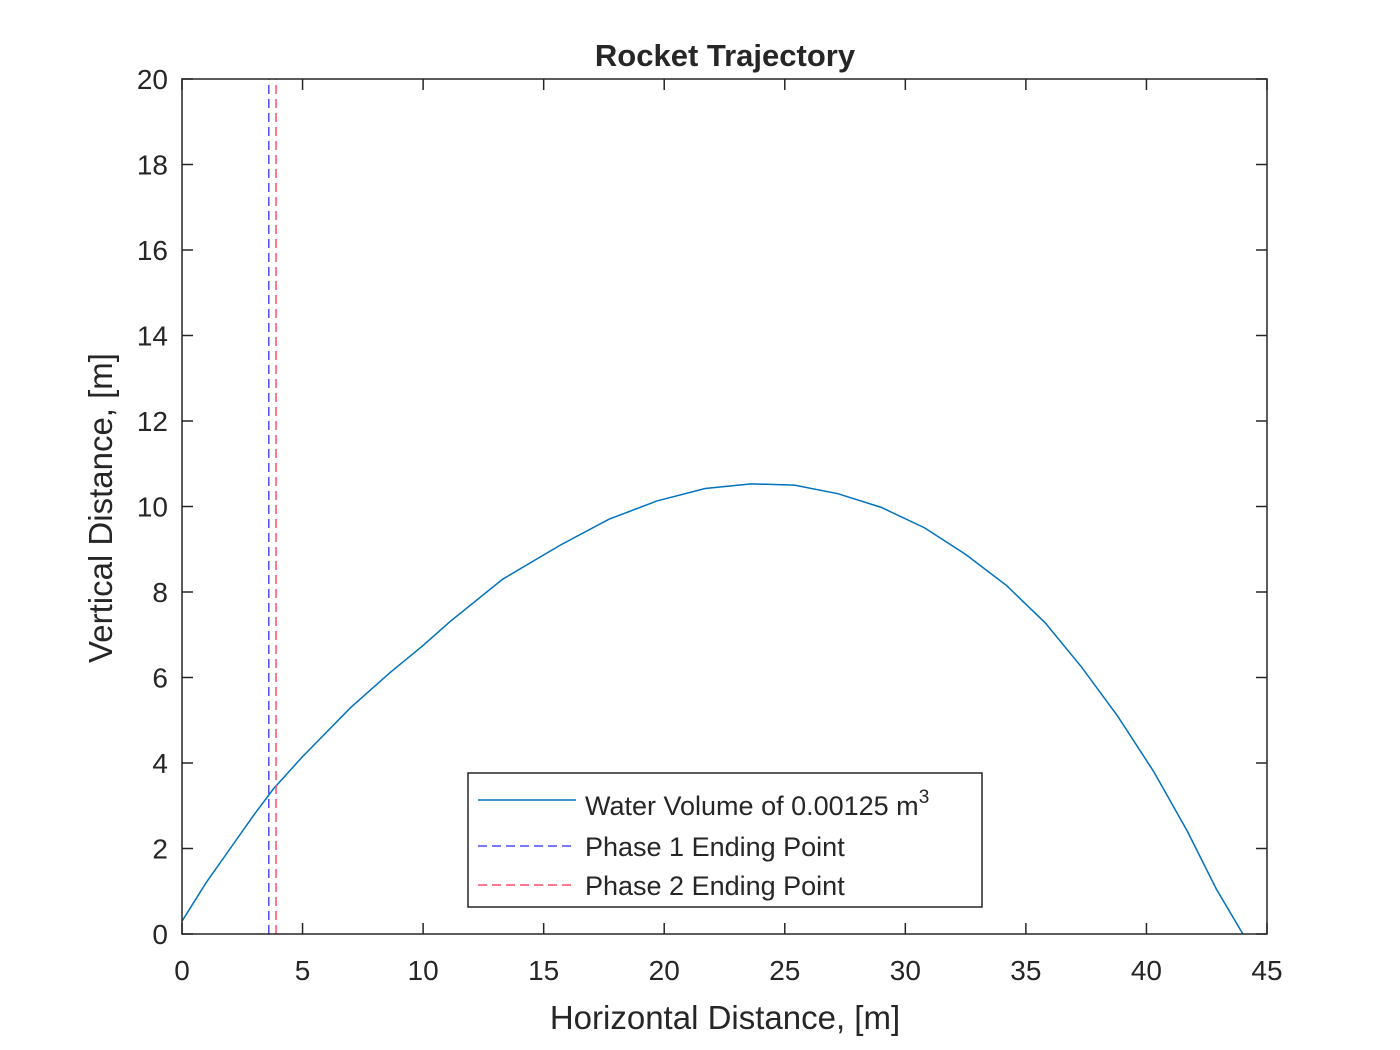 The height and width of the screenshot is (1050, 1400). I want to click on y-tick-label: 14, so click(152, 336).